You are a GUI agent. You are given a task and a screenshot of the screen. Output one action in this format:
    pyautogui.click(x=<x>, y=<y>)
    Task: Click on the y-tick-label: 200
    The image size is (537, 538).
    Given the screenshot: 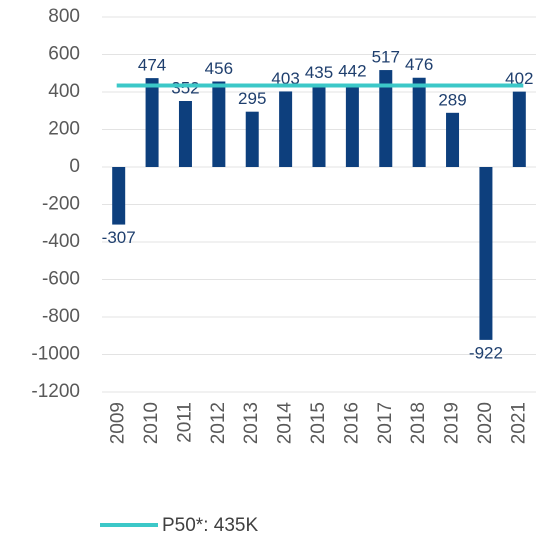 What is the action you would take?
    pyautogui.click(x=64, y=129)
    